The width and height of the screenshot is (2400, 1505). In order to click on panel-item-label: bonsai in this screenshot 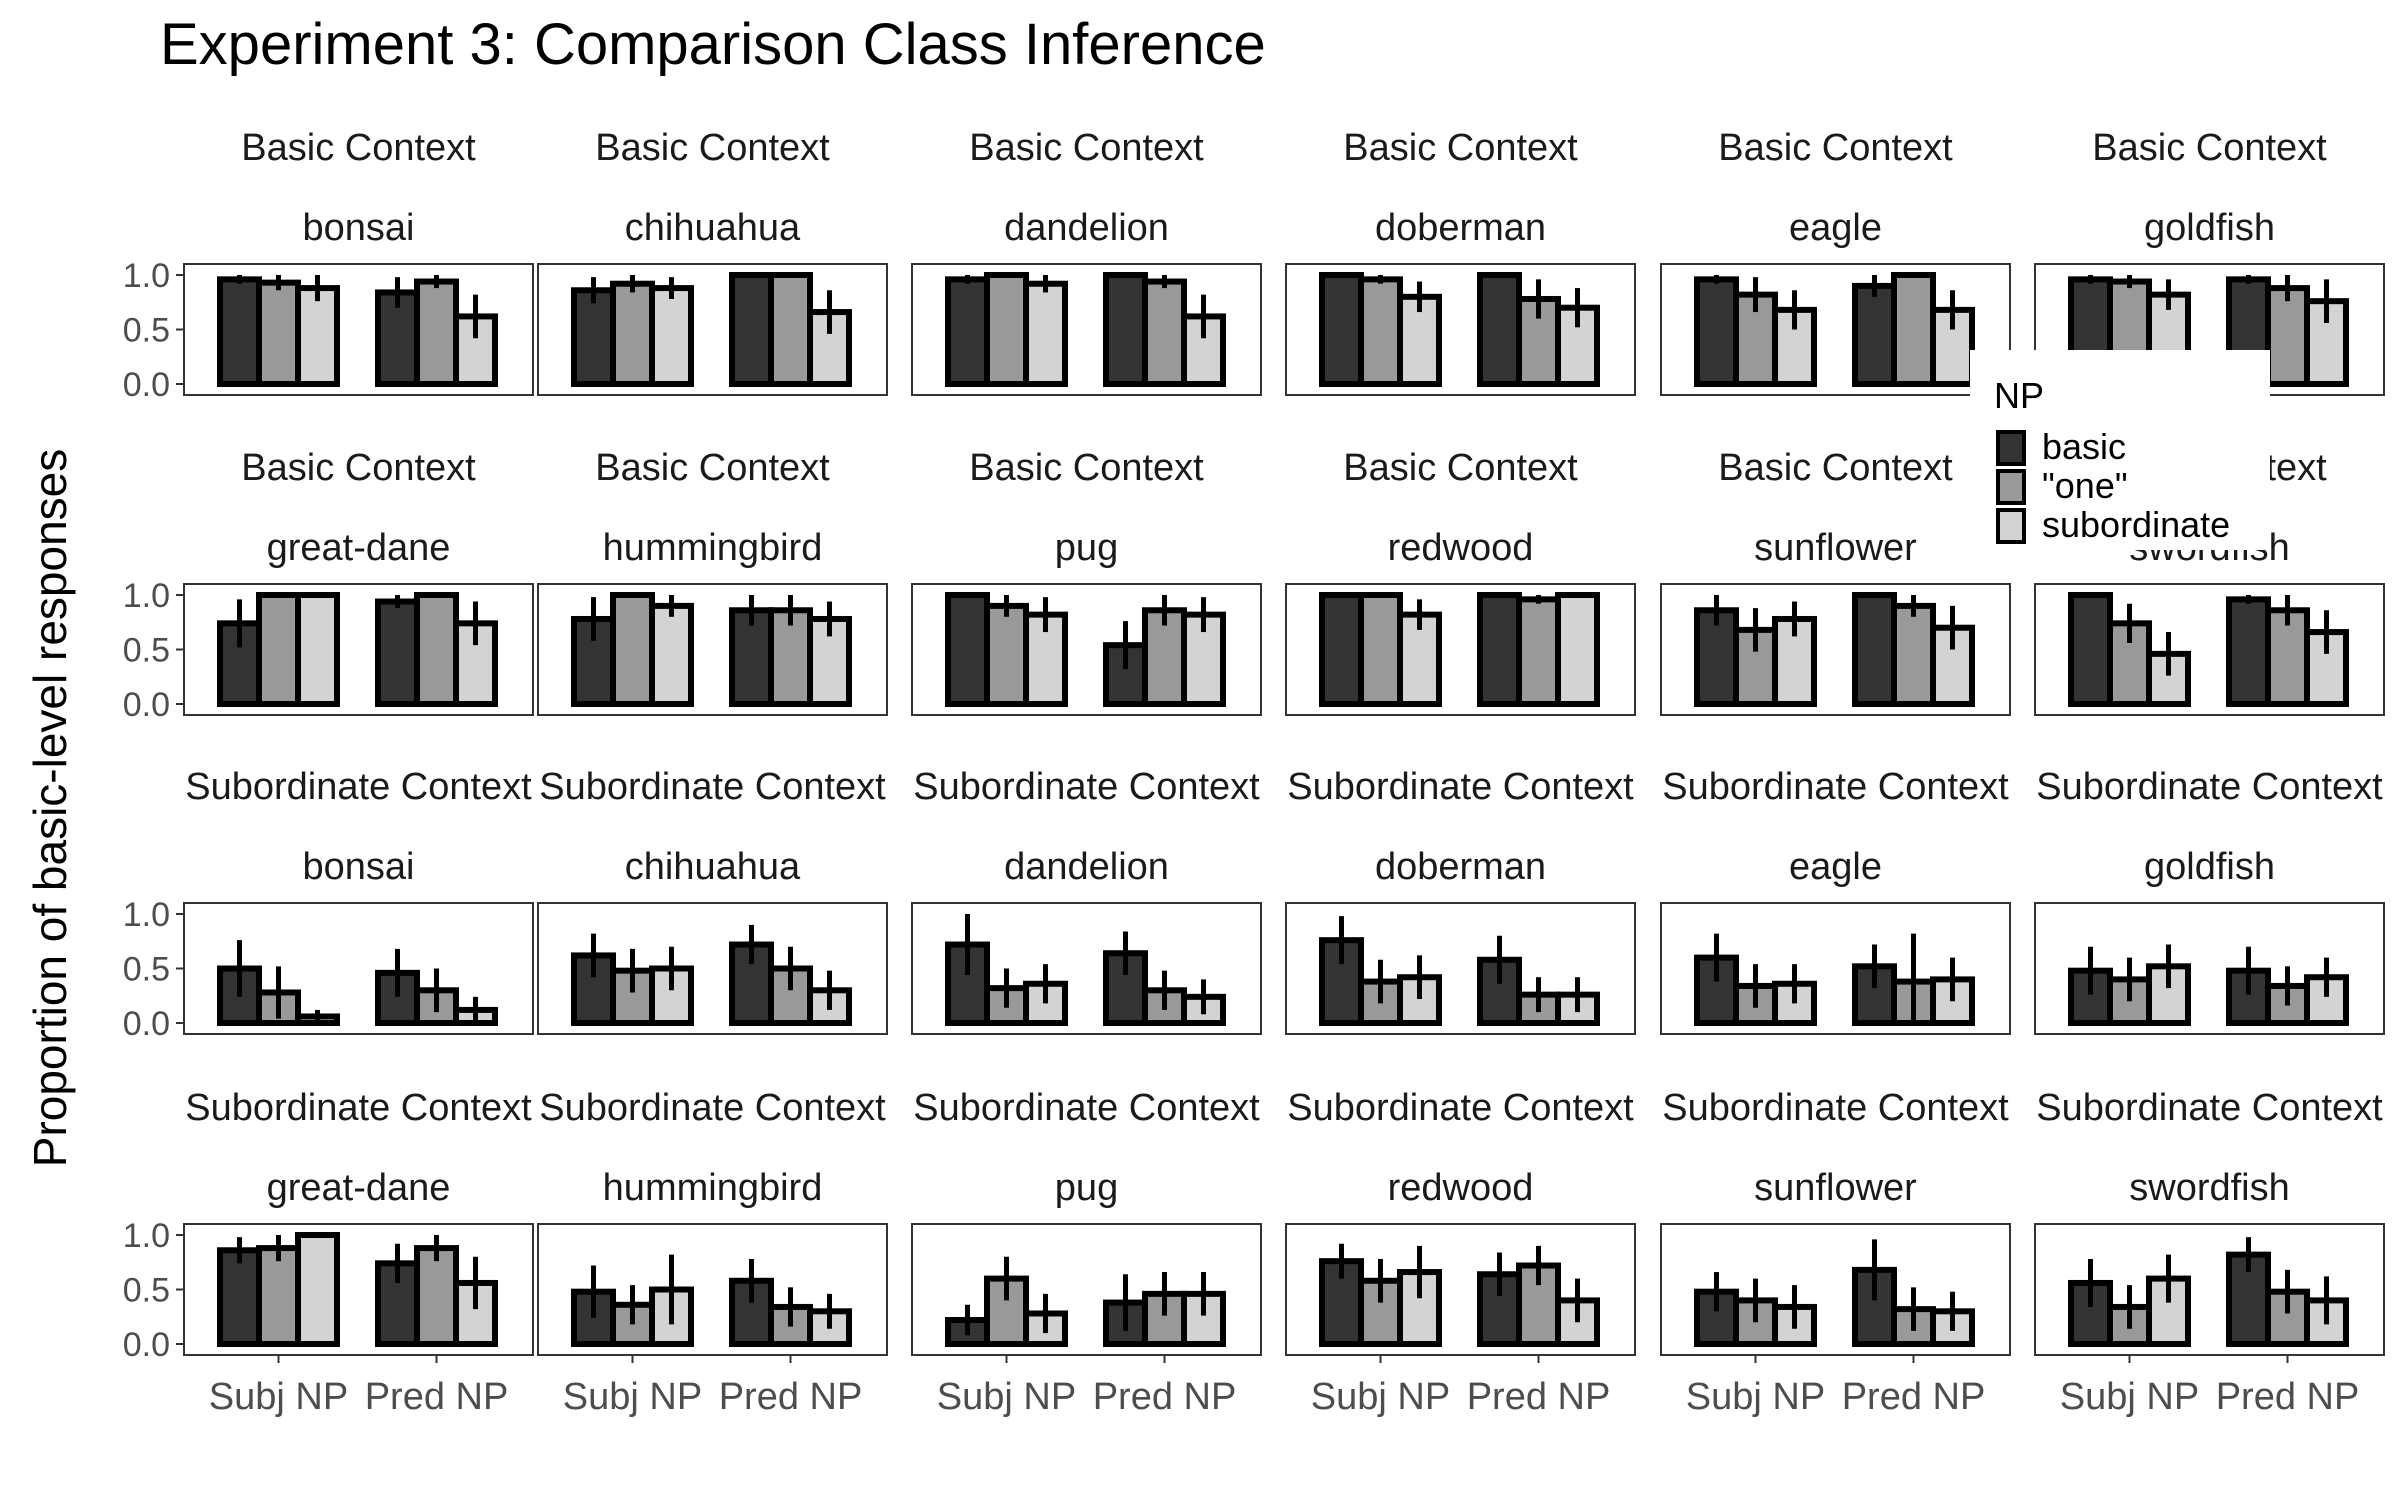, I will do `click(359, 867)`.